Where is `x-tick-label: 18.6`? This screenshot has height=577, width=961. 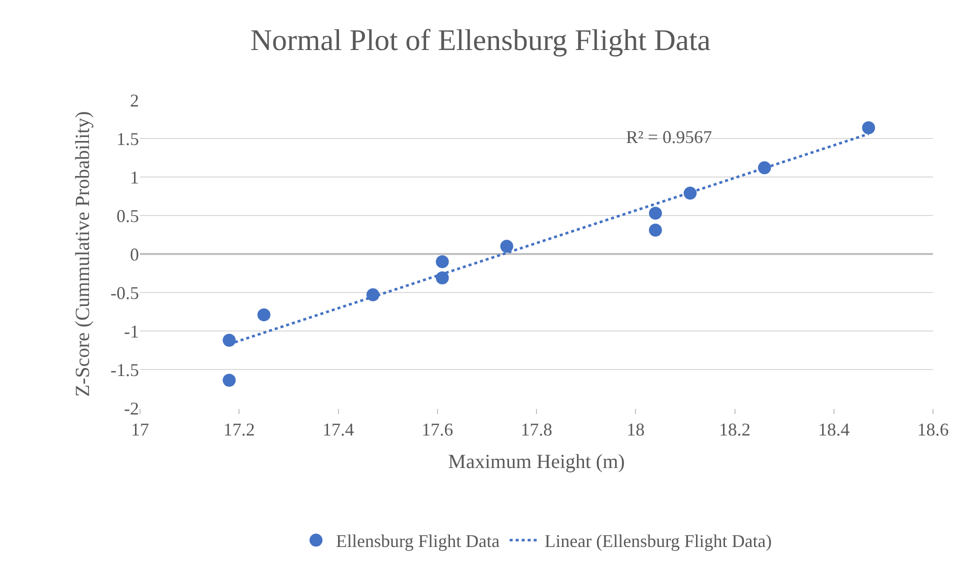
x-tick-label: 18.6 is located at coordinates (933, 430).